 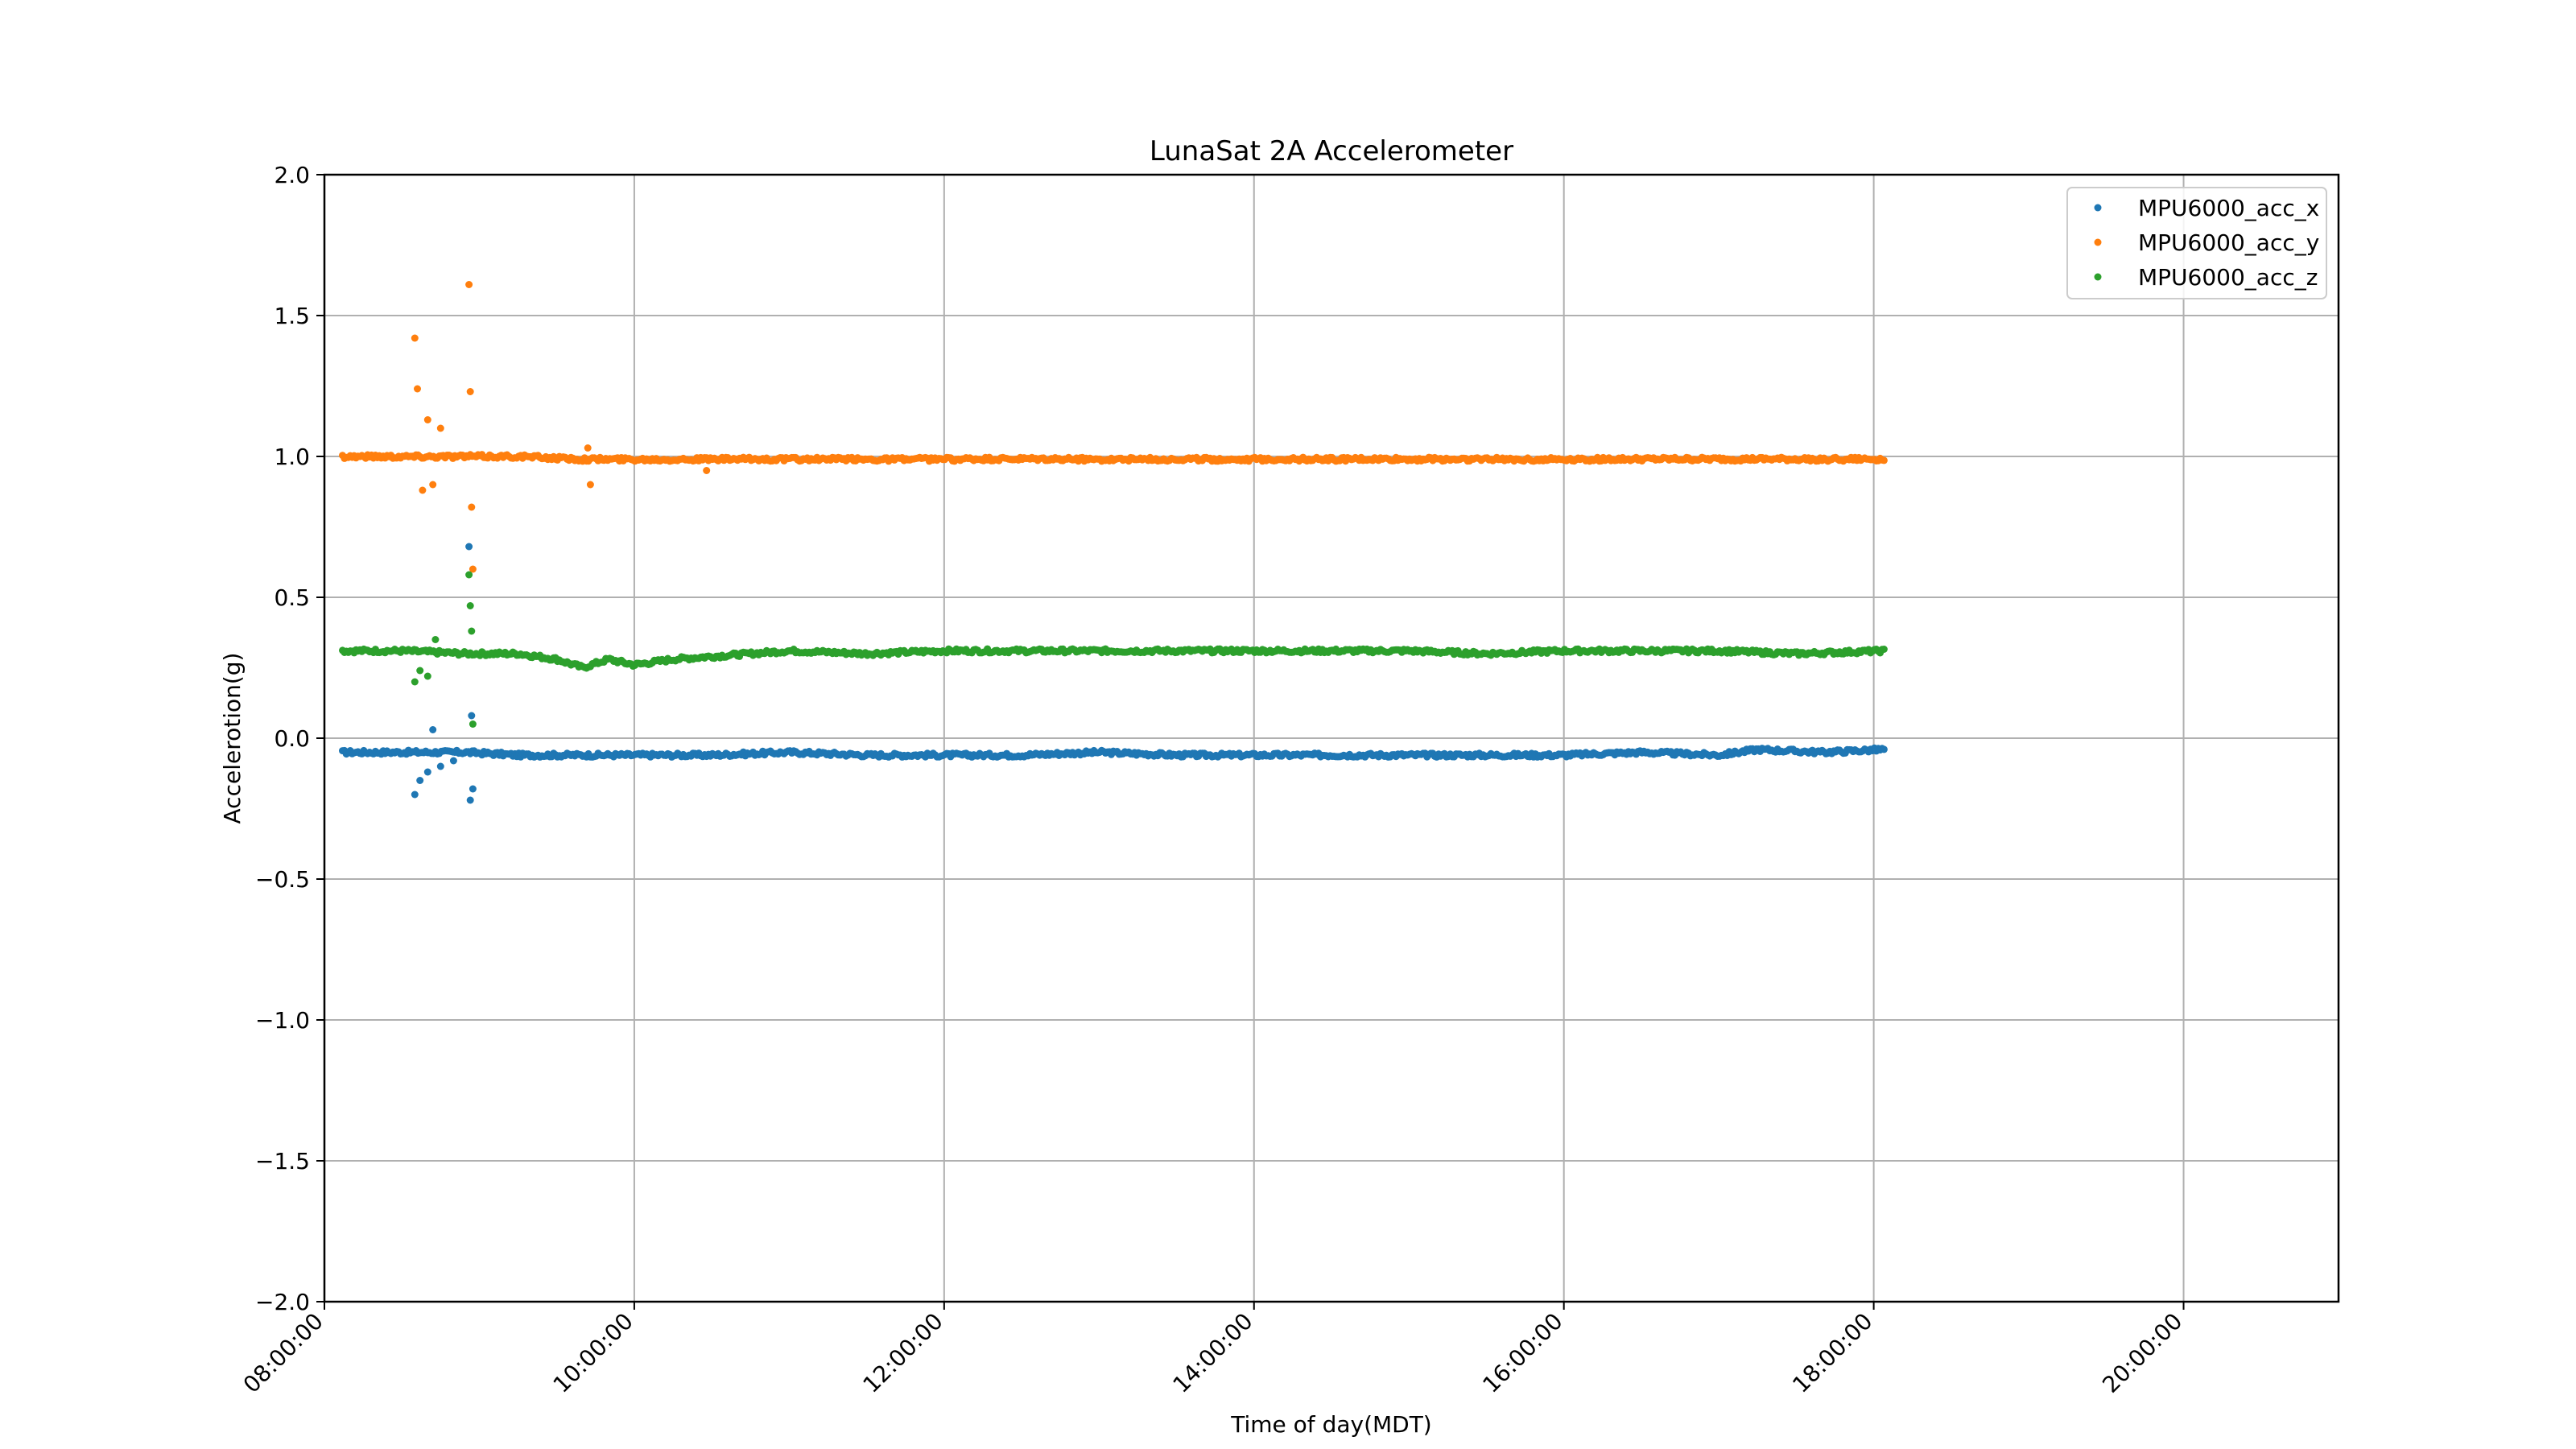 I want to click on series-acc-x, so click(x=1113, y=673).